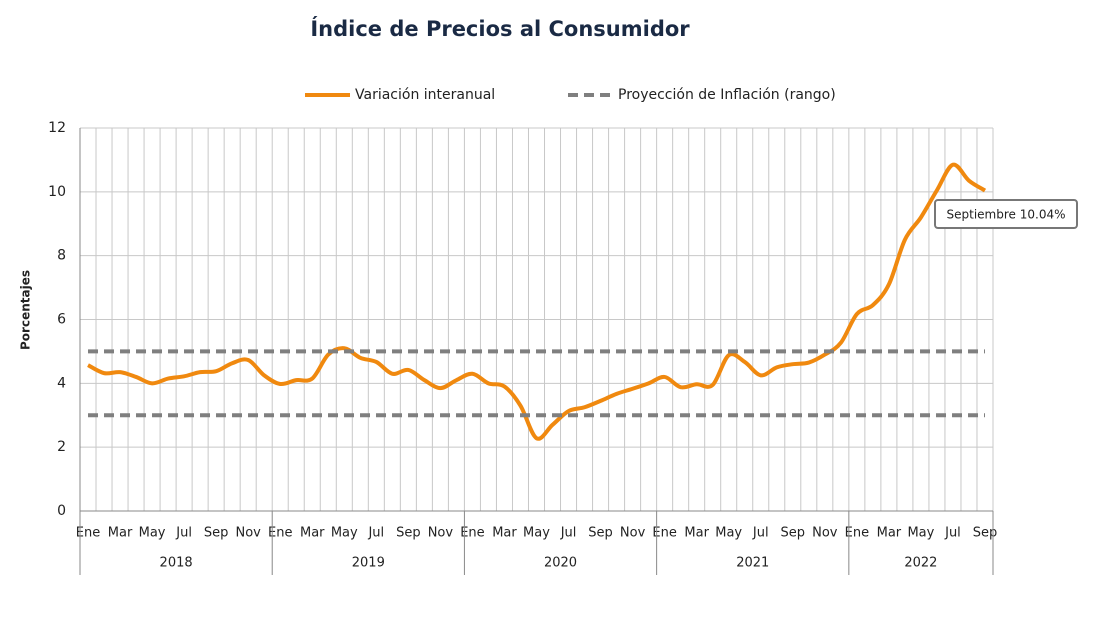 This screenshot has height=617, width=1100. Describe the element at coordinates (61, 320) in the screenshot. I see `y-tick-label: 6` at that location.